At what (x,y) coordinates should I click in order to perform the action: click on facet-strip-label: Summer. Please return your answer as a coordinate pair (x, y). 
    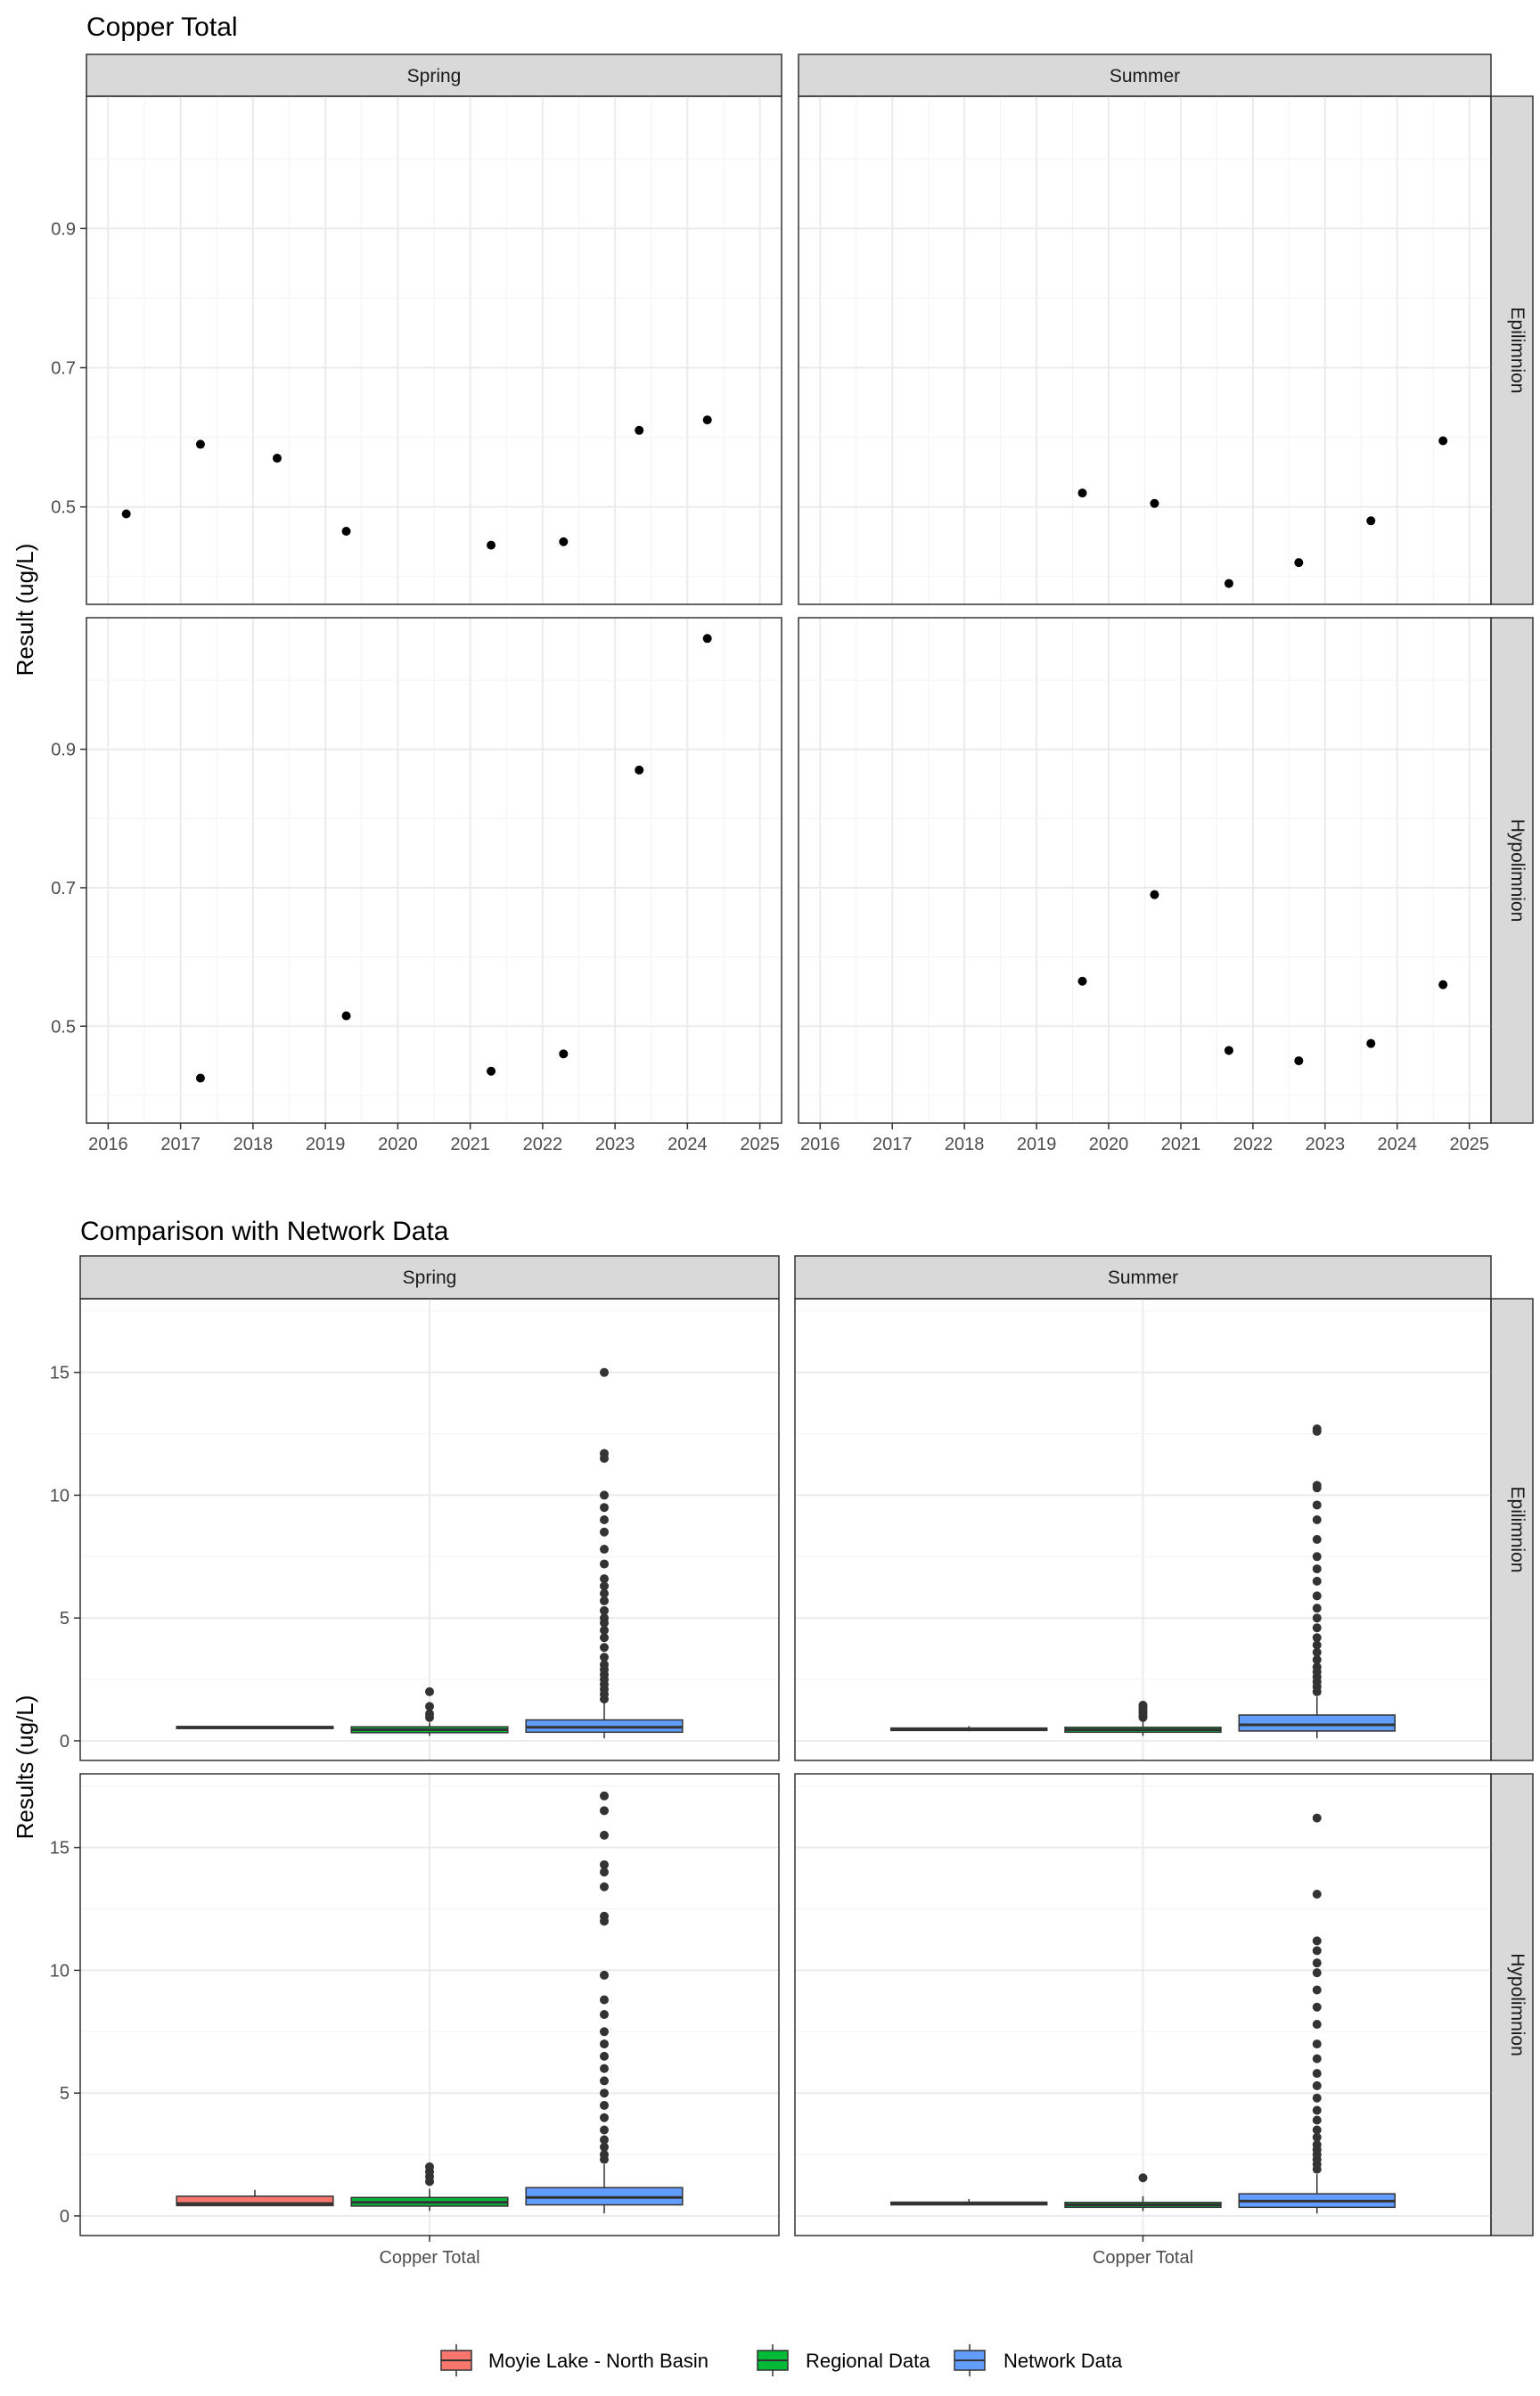
    Looking at the image, I should click on (1145, 76).